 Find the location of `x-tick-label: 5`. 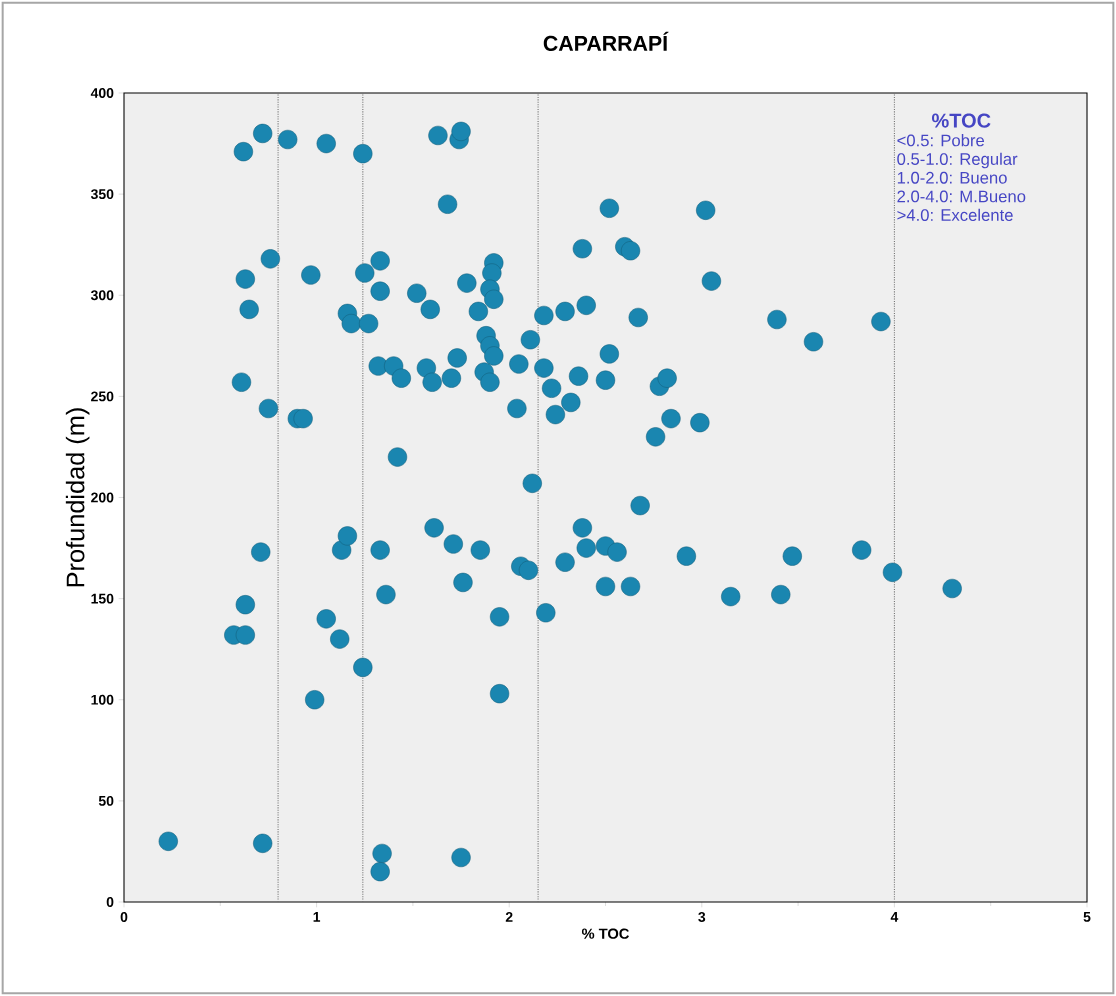

x-tick-label: 5 is located at coordinates (1087, 917).